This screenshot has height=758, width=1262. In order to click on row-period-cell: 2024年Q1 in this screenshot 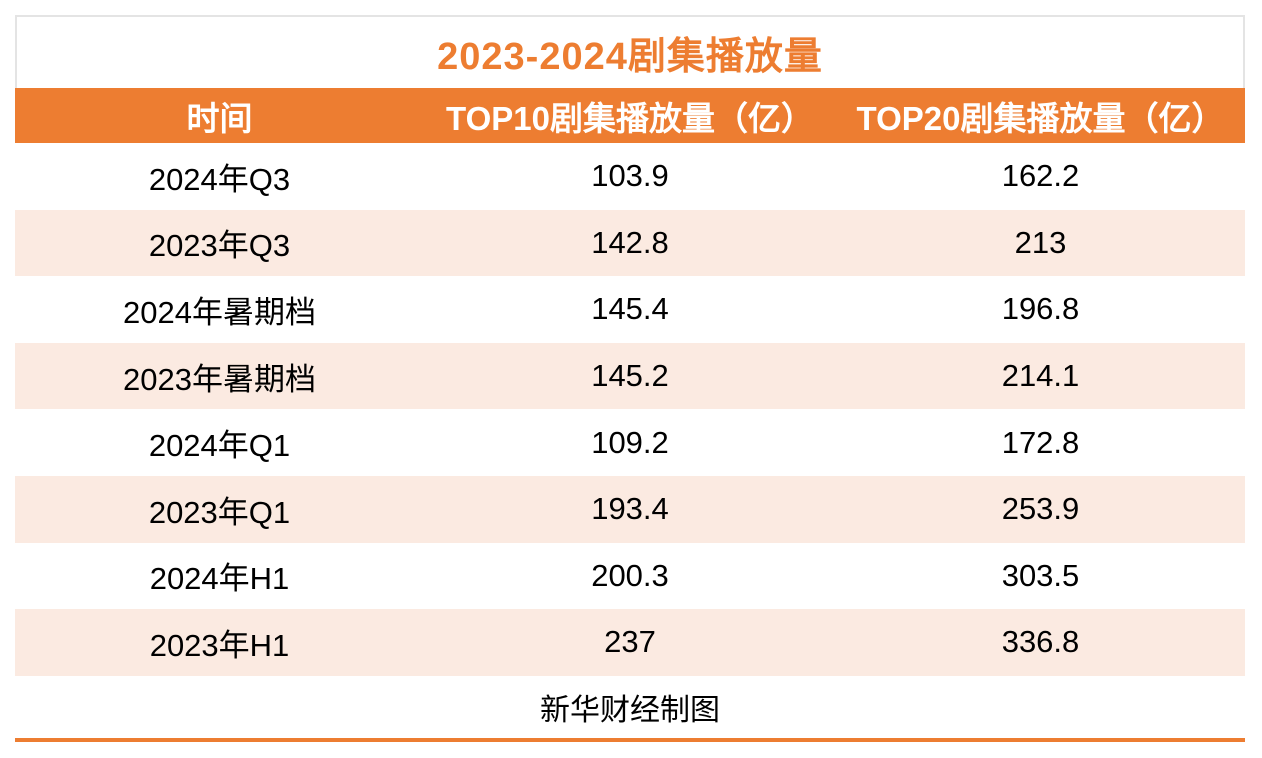, I will do `click(219, 446)`.